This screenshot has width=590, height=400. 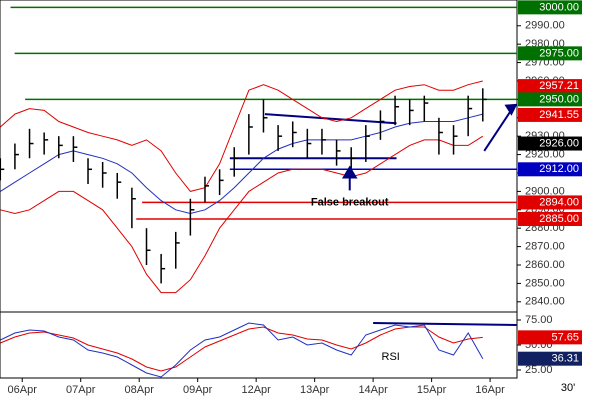 I want to click on price-label: 2912.00, so click(x=559, y=169).